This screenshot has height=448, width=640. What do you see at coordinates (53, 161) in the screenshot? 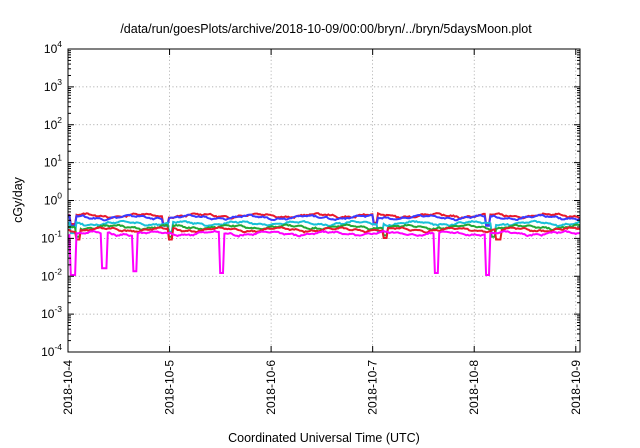
I see `y-tick-label: 10¹` at bounding box center [53, 161].